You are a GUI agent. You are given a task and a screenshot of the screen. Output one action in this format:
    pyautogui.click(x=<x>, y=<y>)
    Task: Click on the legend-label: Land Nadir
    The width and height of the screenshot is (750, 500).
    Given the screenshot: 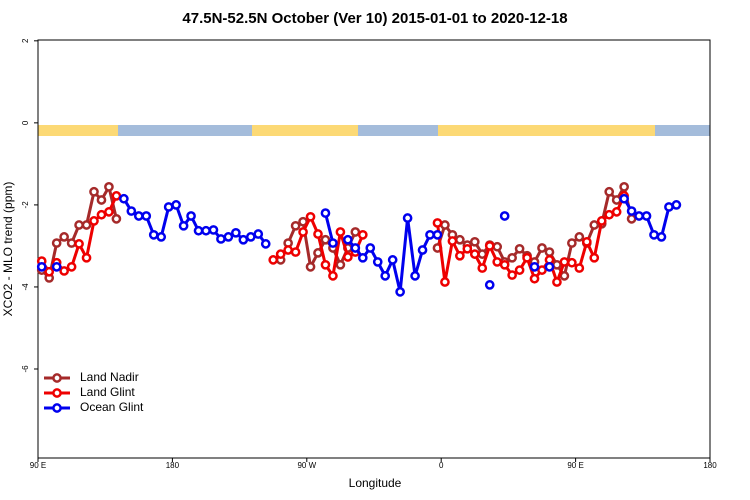 What is the action you would take?
    pyautogui.click(x=109, y=377)
    